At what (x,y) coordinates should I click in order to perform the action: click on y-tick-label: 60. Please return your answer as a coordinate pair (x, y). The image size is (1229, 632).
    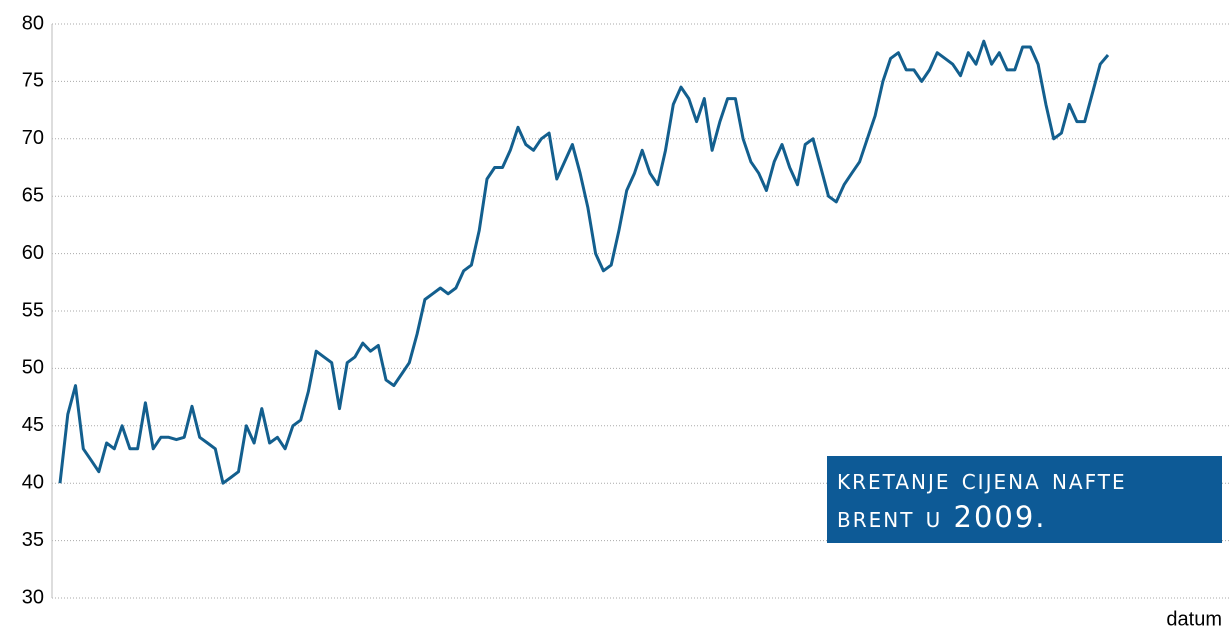
    Looking at the image, I should click on (33, 253).